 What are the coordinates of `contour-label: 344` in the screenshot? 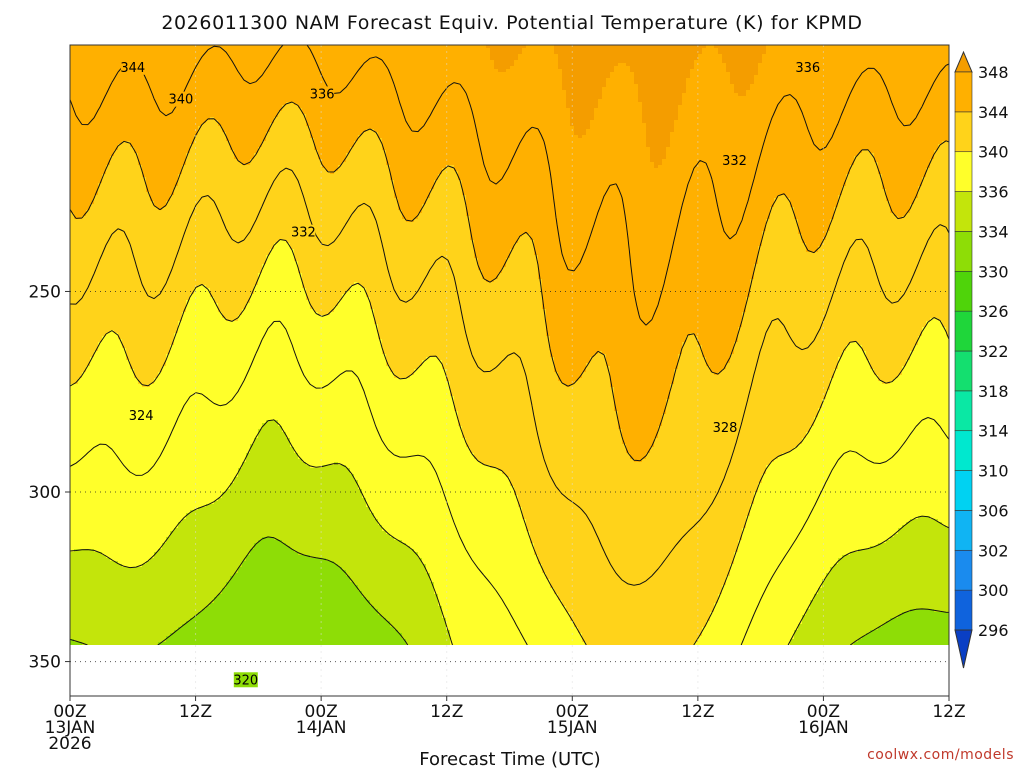 It's located at (132, 68).